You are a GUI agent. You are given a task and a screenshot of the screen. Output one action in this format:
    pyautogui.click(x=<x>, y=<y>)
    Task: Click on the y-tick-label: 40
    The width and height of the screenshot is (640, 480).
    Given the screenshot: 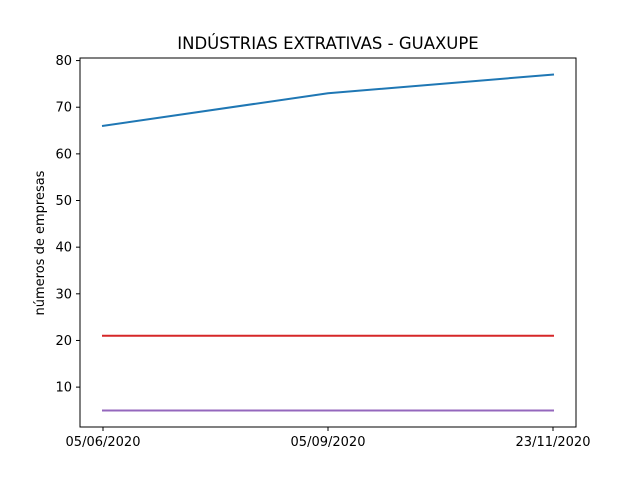 What is the action you would take?
    pyautogui.click(x=63, y=248)
    